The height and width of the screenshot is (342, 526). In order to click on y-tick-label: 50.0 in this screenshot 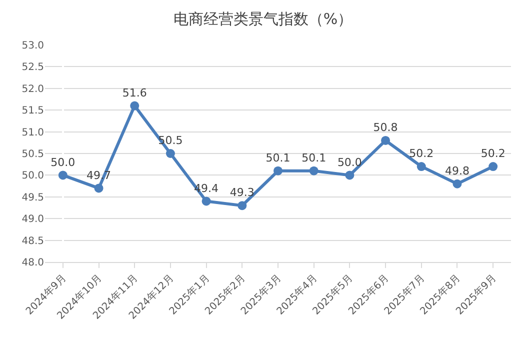, I will do `click(33, 176)`.